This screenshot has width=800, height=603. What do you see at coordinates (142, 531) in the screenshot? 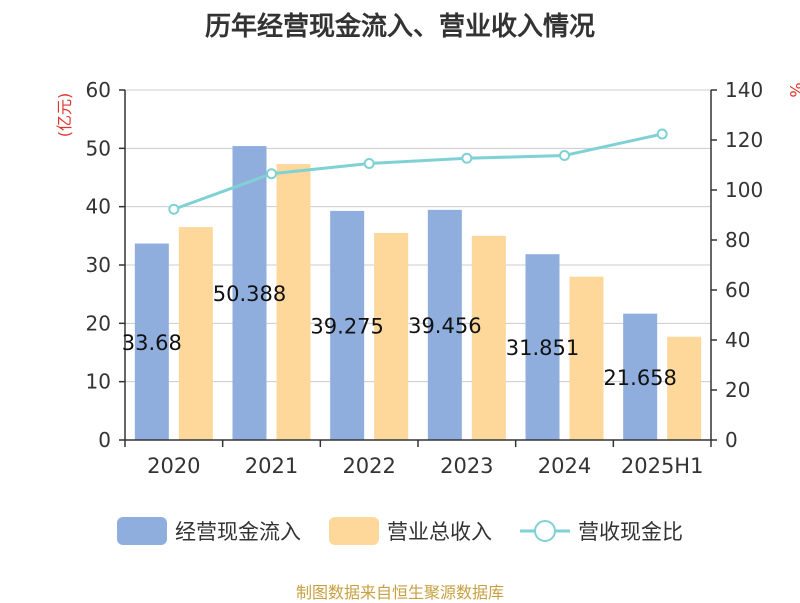
I see `legend-swatch-cash-inflow` at bounding box center [142, 531].